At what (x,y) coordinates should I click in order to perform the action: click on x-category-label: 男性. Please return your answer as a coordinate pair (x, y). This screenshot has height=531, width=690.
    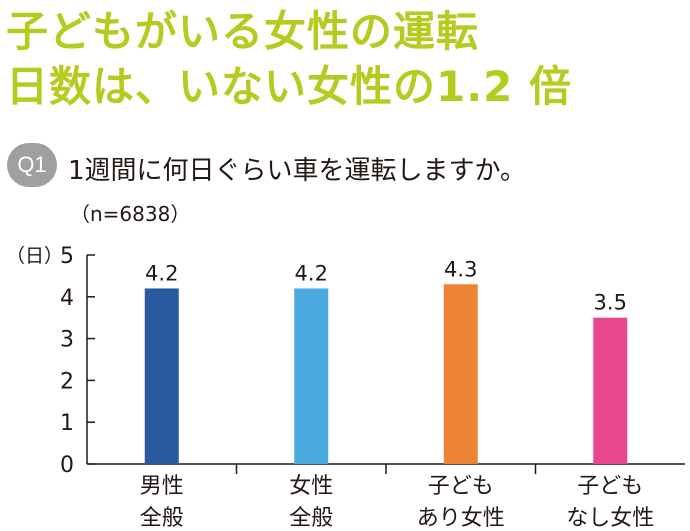
    Looking at the image, I should click on (162, 486).